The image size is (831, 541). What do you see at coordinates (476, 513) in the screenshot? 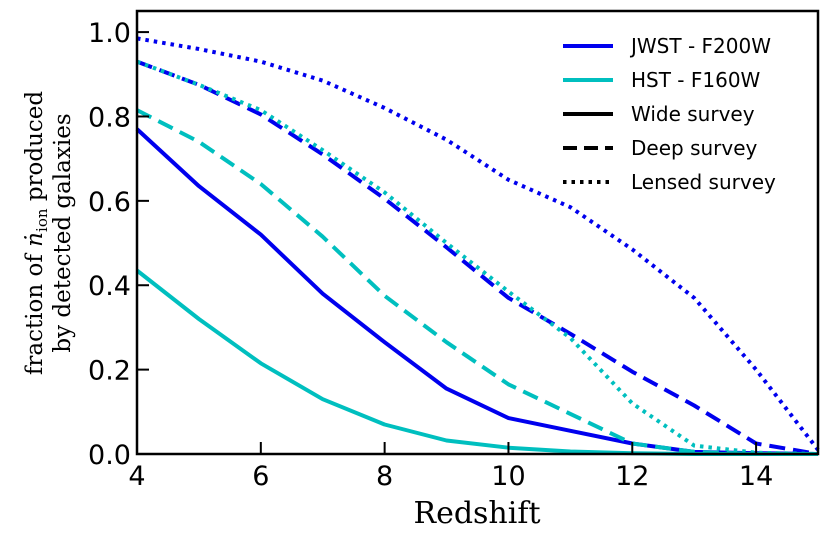
I see `x-axis-label: Redshift` at bounding box center [476, 513].